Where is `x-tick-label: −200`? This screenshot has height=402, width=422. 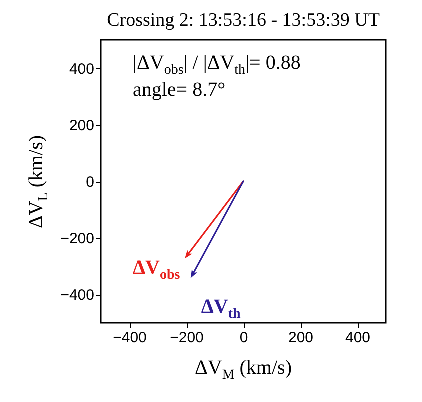 x-tick-label: −200 is located at coordinates (187, 338).